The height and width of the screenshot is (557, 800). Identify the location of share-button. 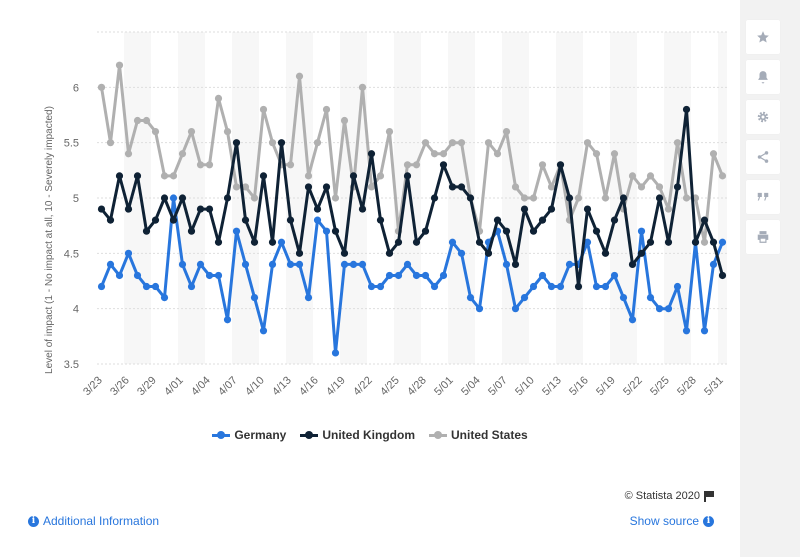
(763, 157).